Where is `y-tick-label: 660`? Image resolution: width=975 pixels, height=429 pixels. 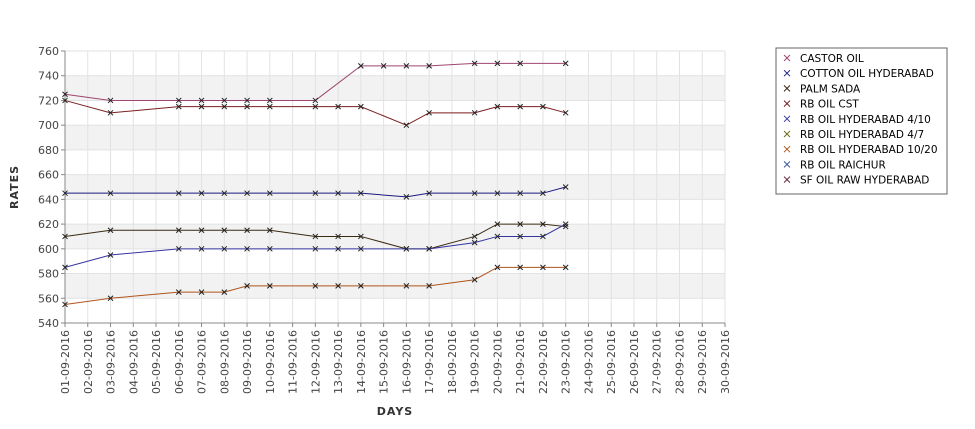
y-tick-label: 660 is located at coordinates (48, 175).